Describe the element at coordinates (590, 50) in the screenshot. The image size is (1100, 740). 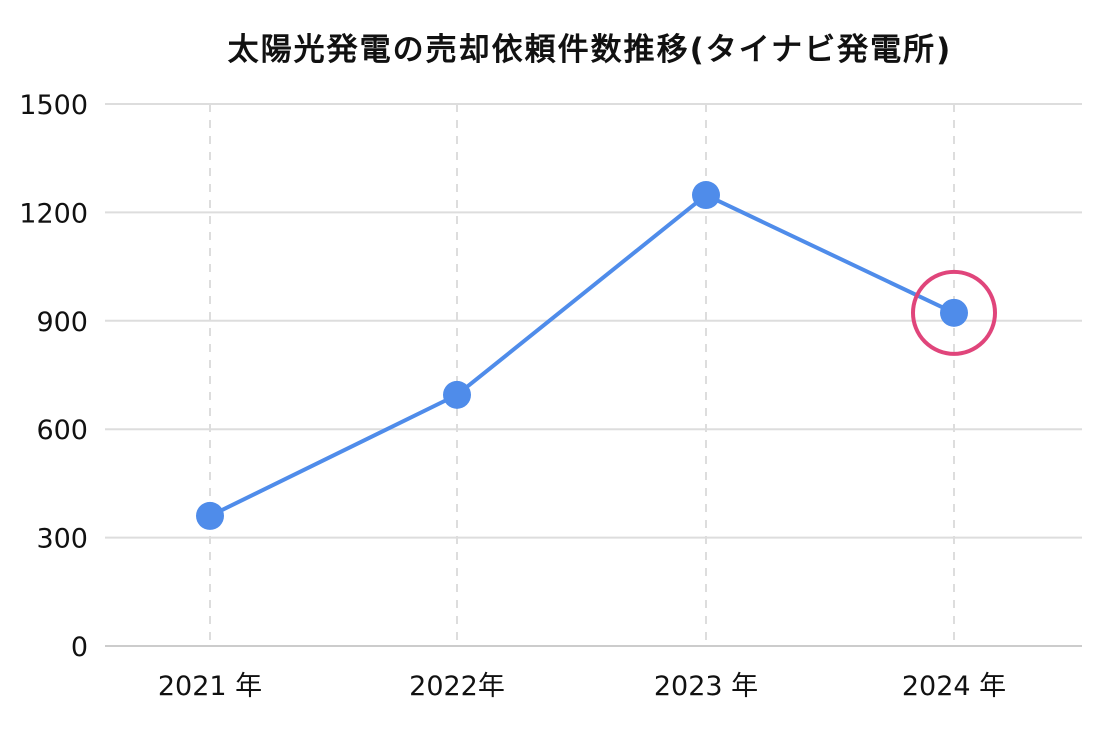
I see `chart-title: 太陽光発電の売却依頼件数推移(タイナビ発電所)` at that location.